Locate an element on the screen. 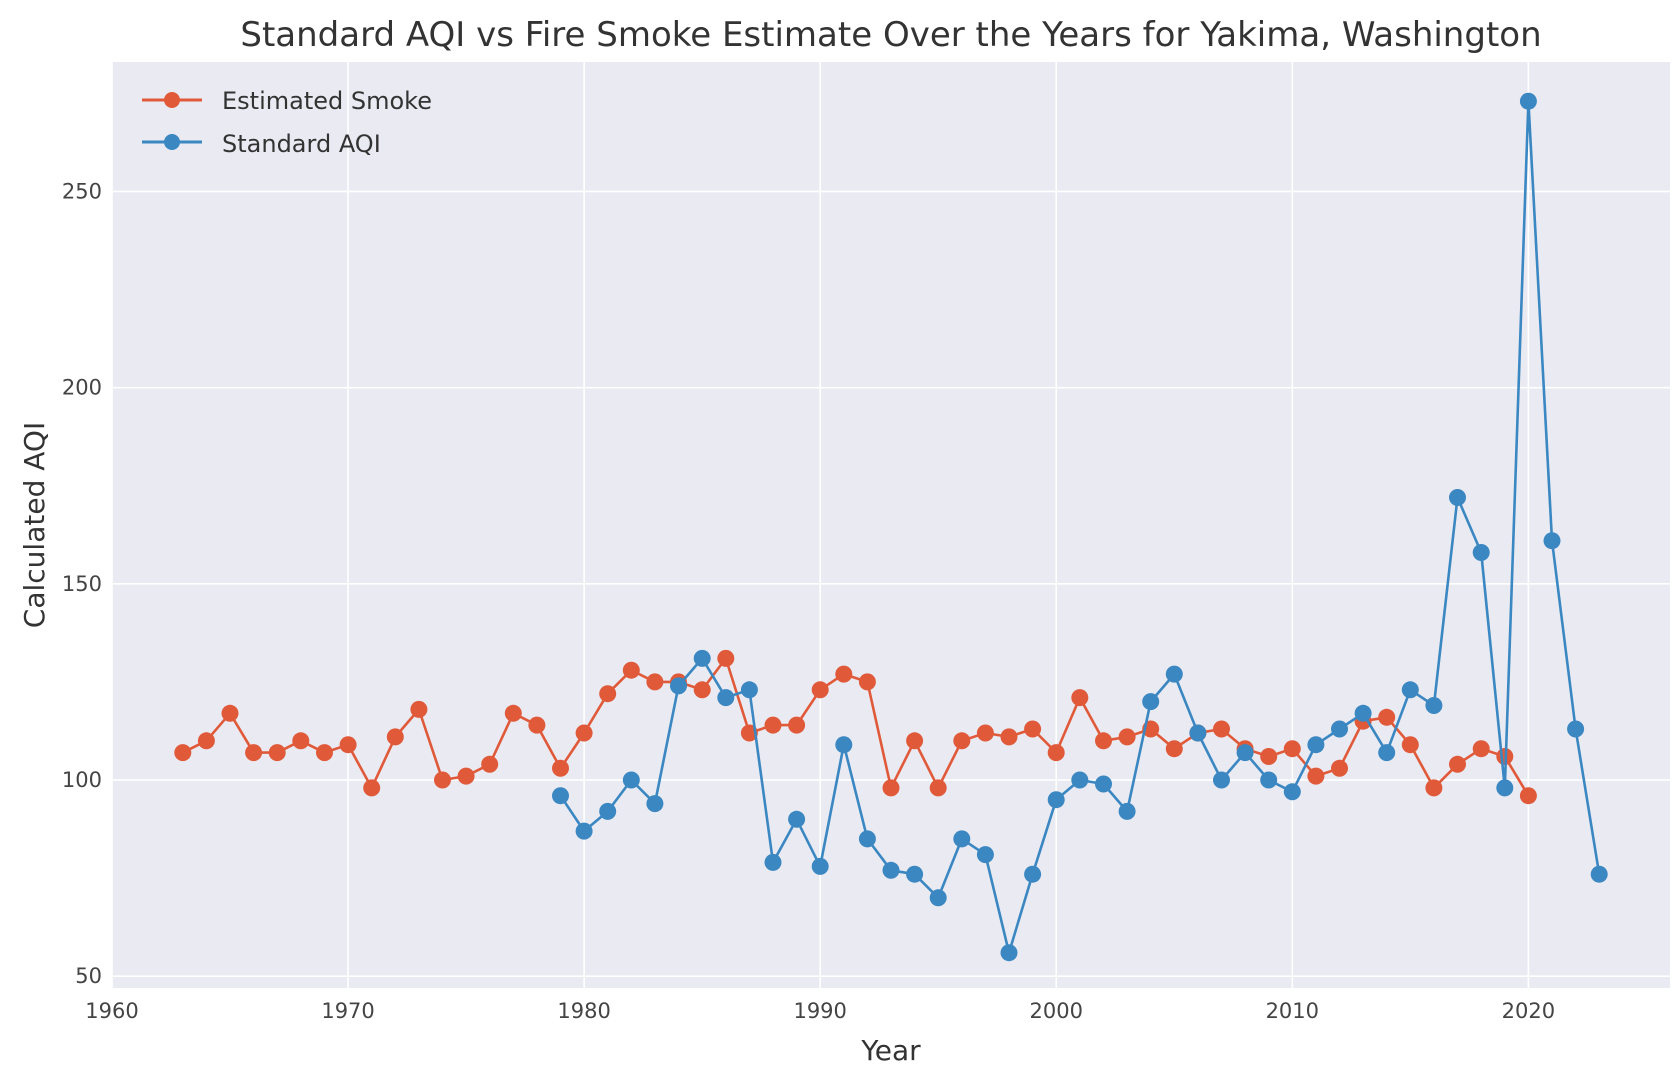 This screenshot has width=1674, height=1074. series-line is located at coordinates (856, 727).